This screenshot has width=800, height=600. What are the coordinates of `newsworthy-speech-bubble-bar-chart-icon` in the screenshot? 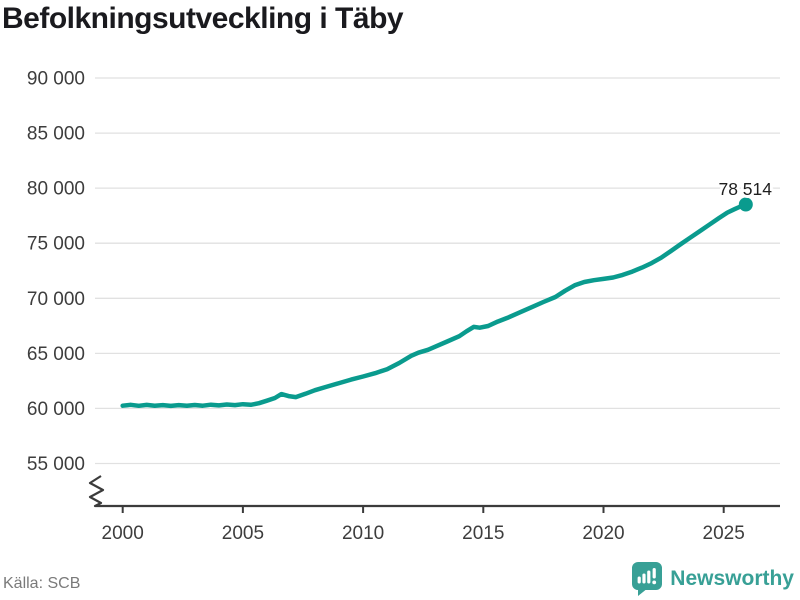 It's located at (647, 579).